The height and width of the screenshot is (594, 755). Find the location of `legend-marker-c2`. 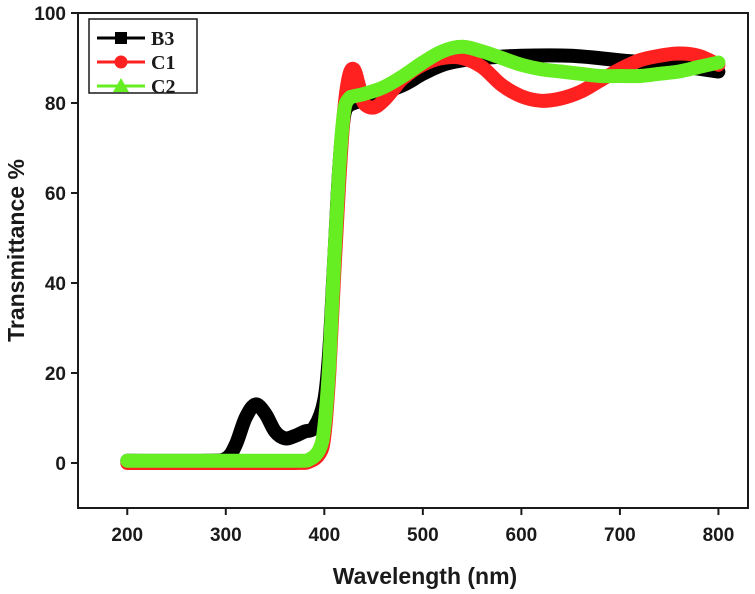

legend-marker-c2 is located at coordinates (121, 85).